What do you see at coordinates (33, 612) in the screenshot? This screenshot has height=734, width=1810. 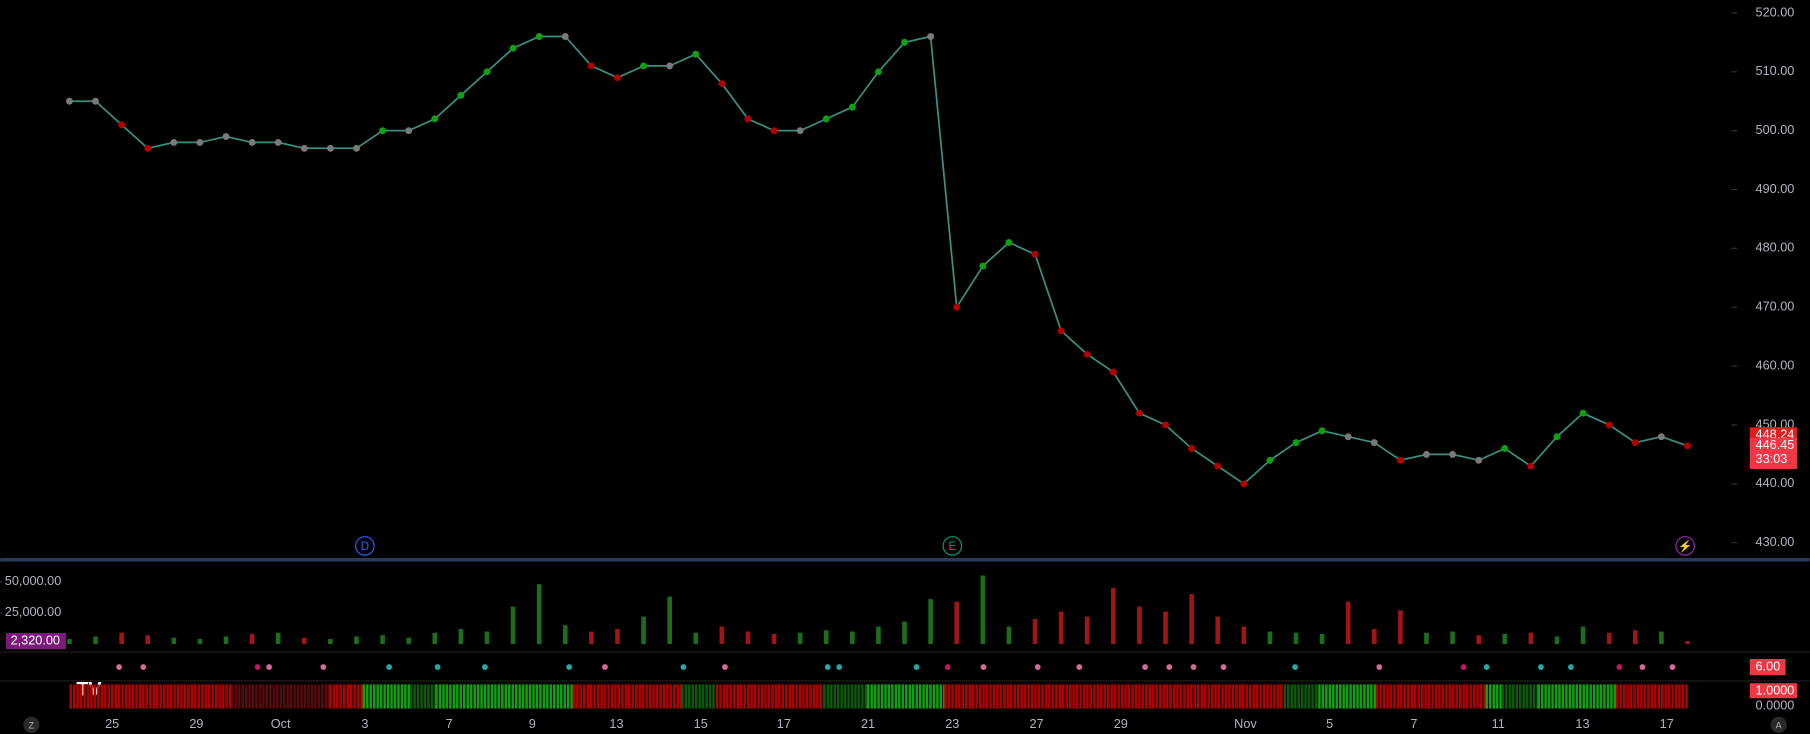 I see `y-tick-label: 25,000.00` at bounding box center [33, 612].